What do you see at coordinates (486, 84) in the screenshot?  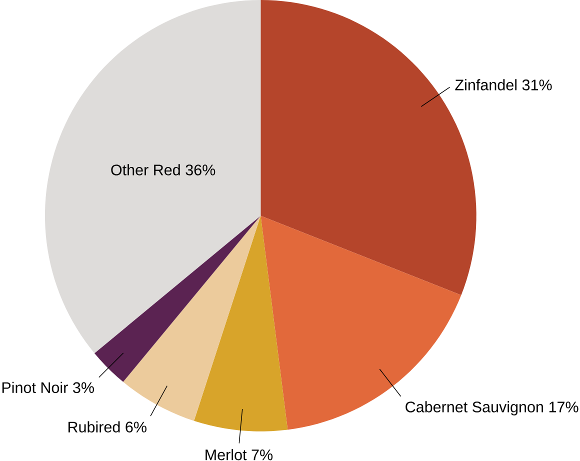 I see `slice-label: Zinfandel` at bounding box center [486, 84].